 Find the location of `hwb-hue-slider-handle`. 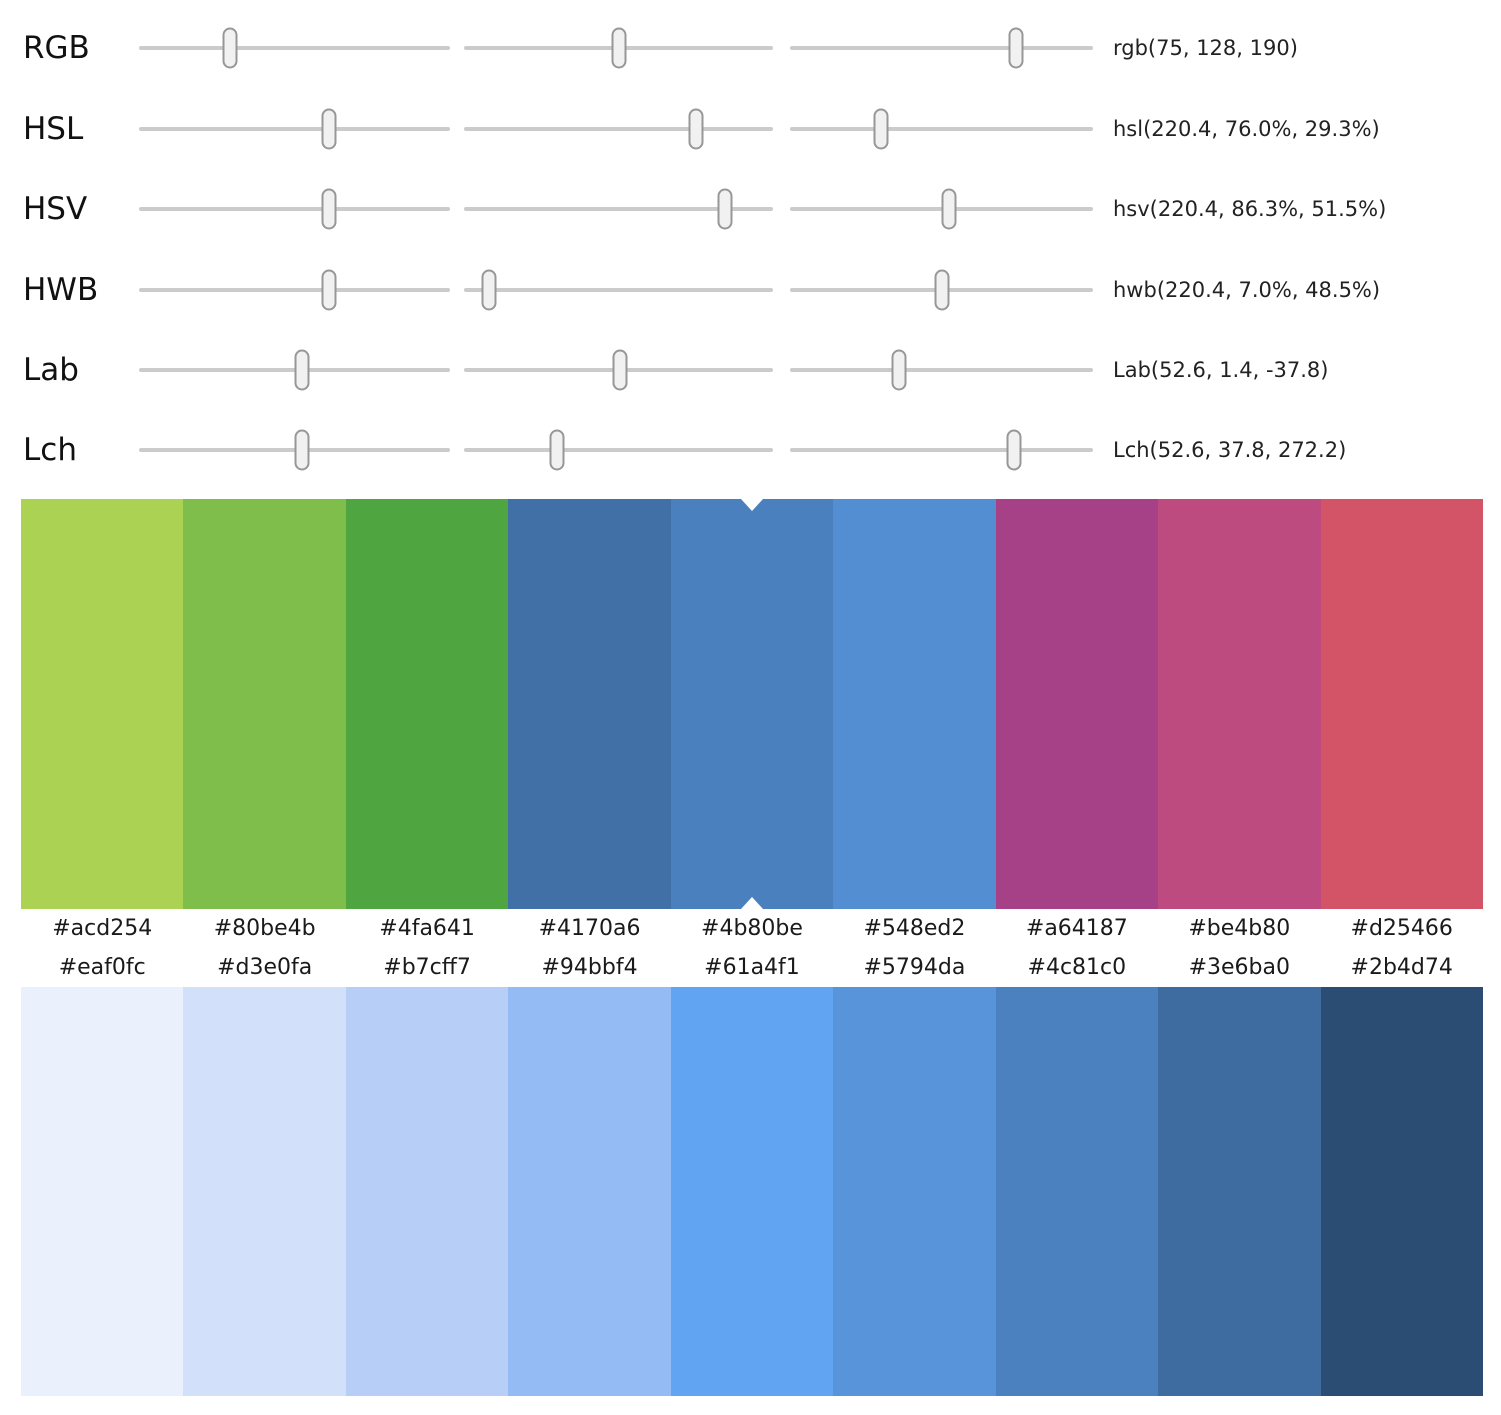

hwb-hue-slider-handle is located at coordinates (329, 290).